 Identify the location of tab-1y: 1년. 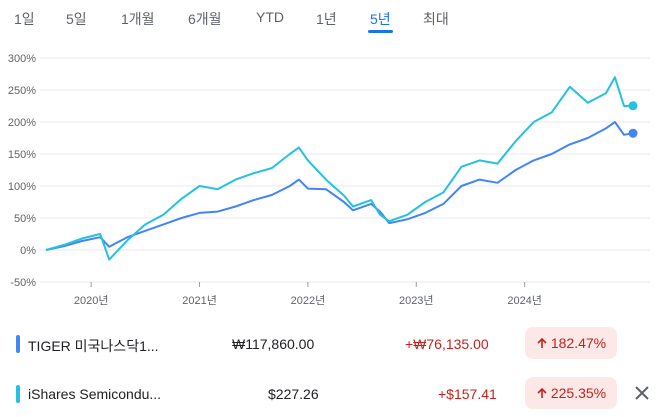
(326, 19).